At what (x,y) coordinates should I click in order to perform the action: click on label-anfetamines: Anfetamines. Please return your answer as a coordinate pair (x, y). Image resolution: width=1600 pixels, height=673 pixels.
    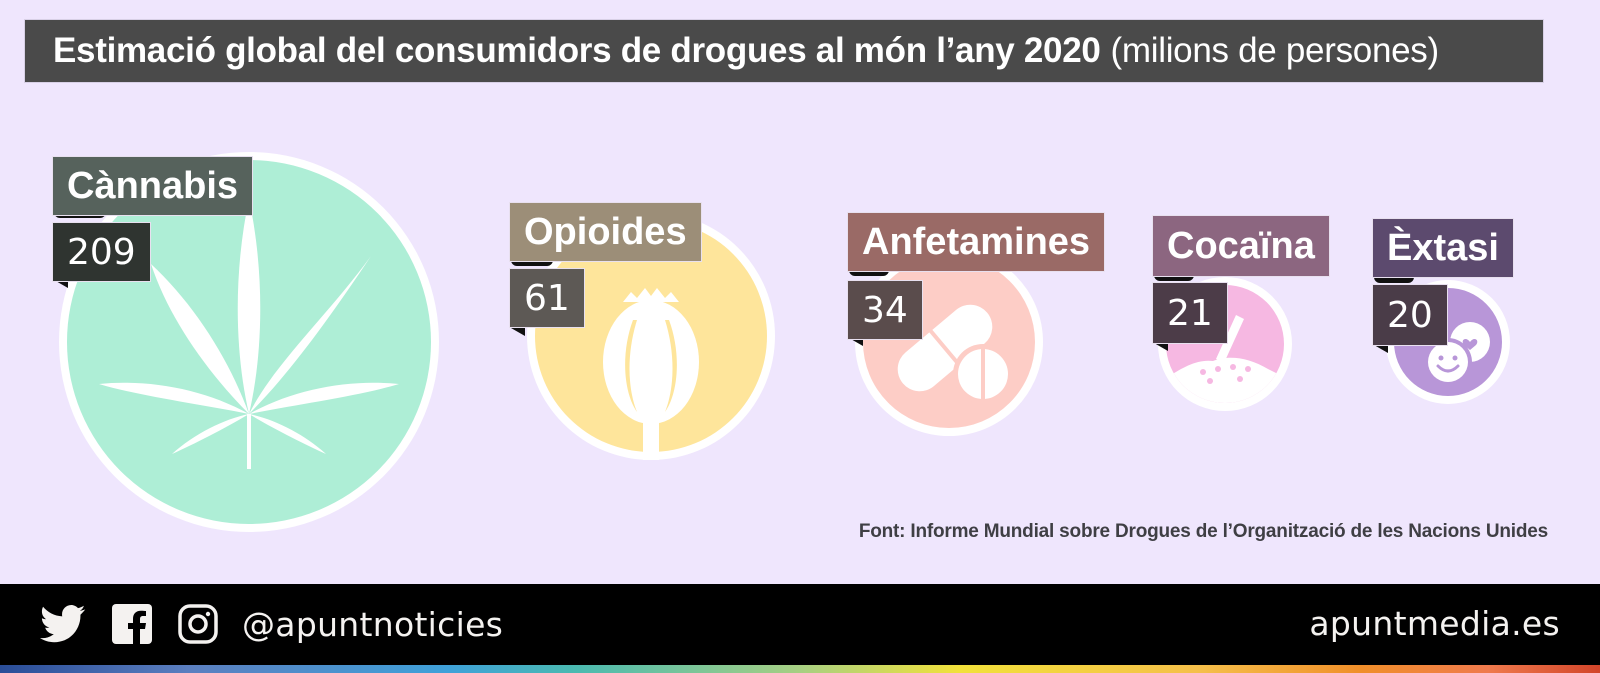
    Looking at the image, I should click on (976, 242).